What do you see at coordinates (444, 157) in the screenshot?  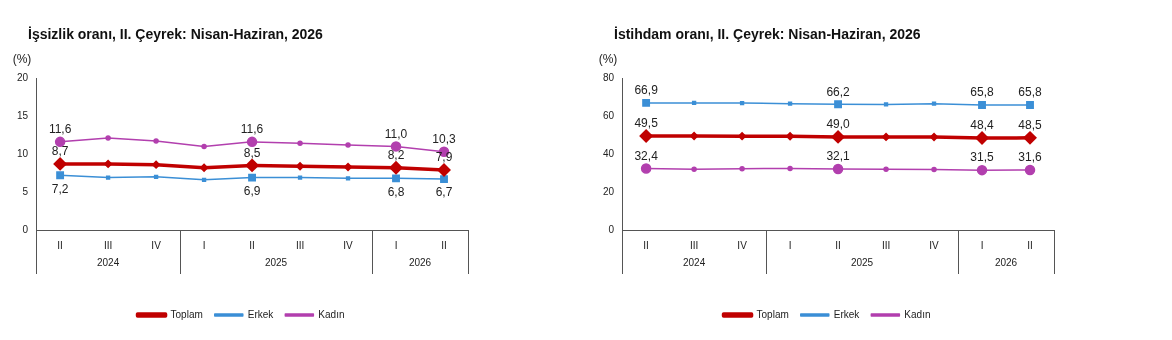 I see `data-label: 7,9` at bounding box center [444, 157].